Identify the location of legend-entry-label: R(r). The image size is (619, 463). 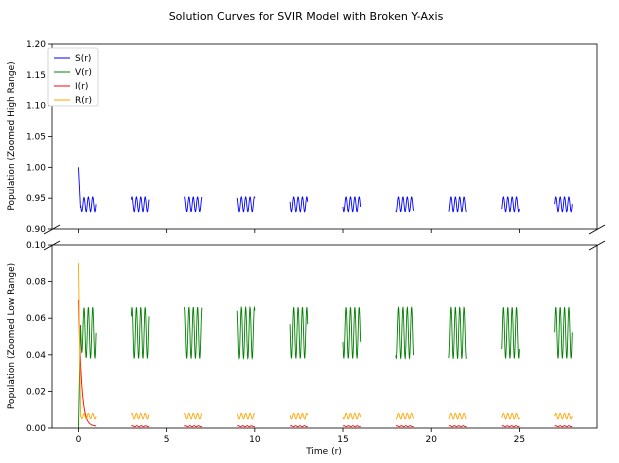
(83, 101).